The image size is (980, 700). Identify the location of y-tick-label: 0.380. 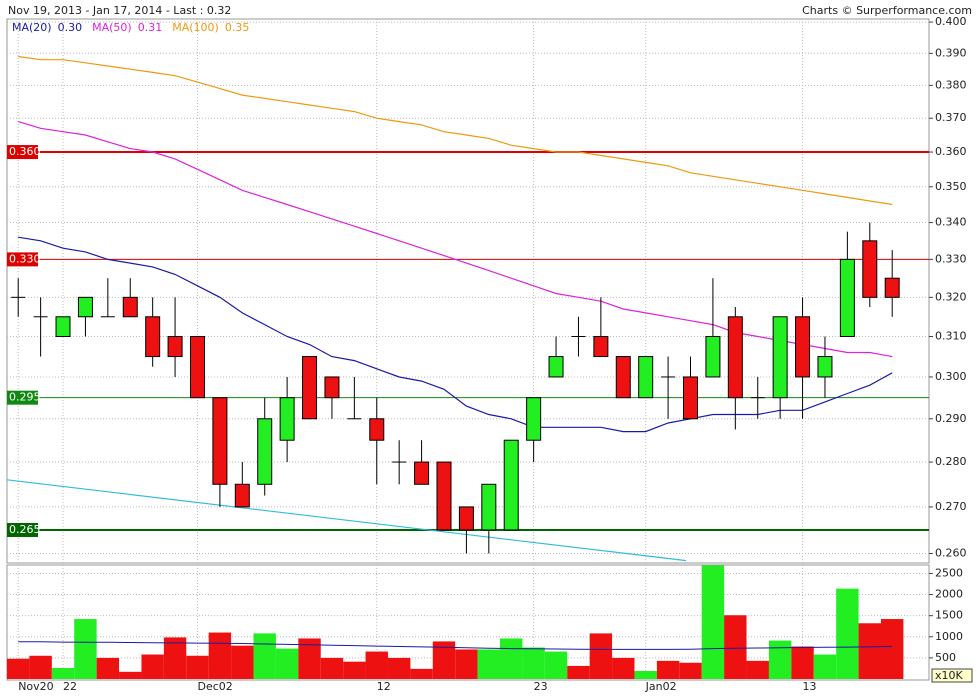
(951, 84).